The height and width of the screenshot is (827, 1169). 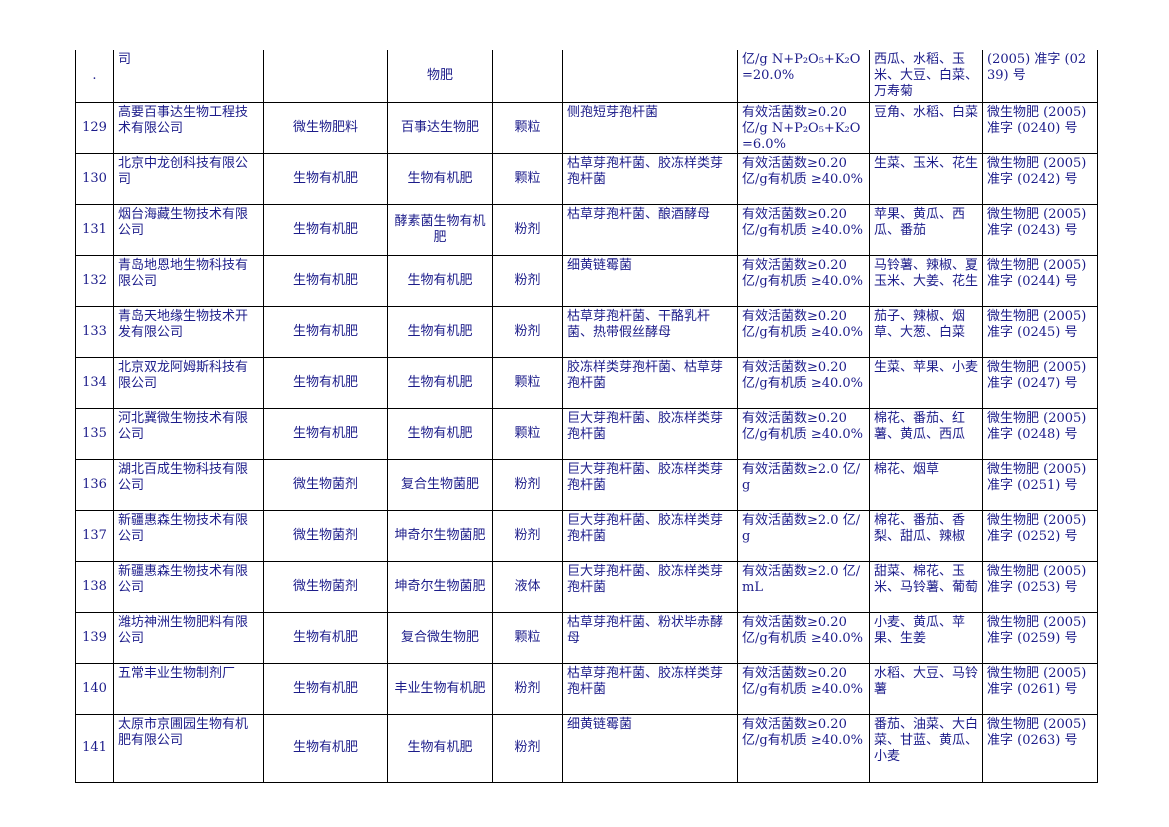 What do you see at coordinates (188, 382) in the screenshot?
I see `cell-company: 北京双龙阿姆斯科技有限公司` at bounding box center [188, 382].